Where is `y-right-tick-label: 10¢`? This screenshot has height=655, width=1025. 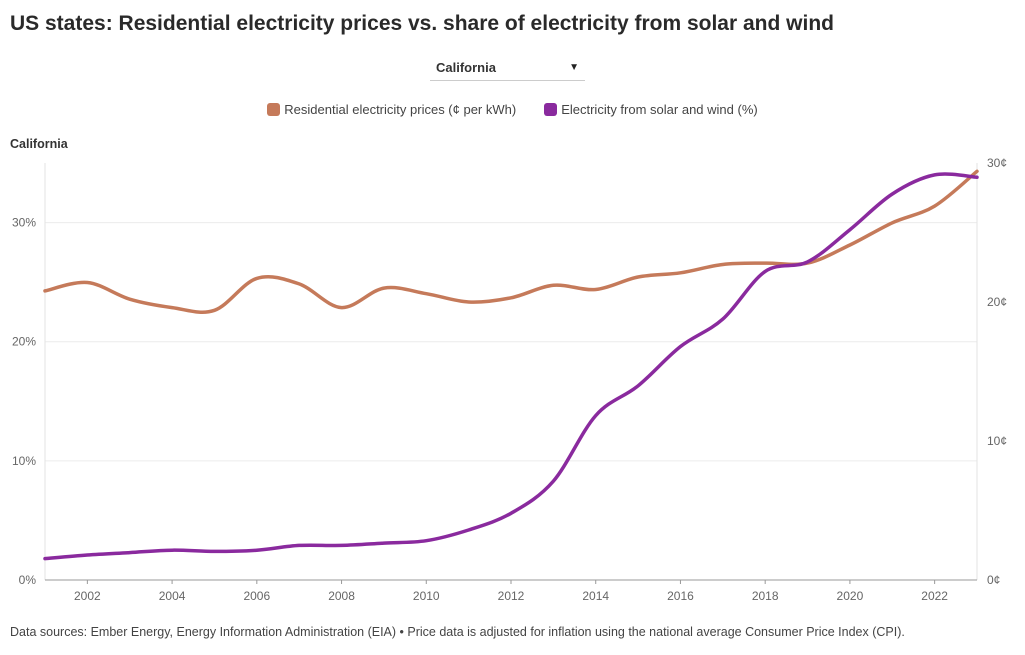 y-right-tick-label: 10¢ is located at coordinates (997, 441).